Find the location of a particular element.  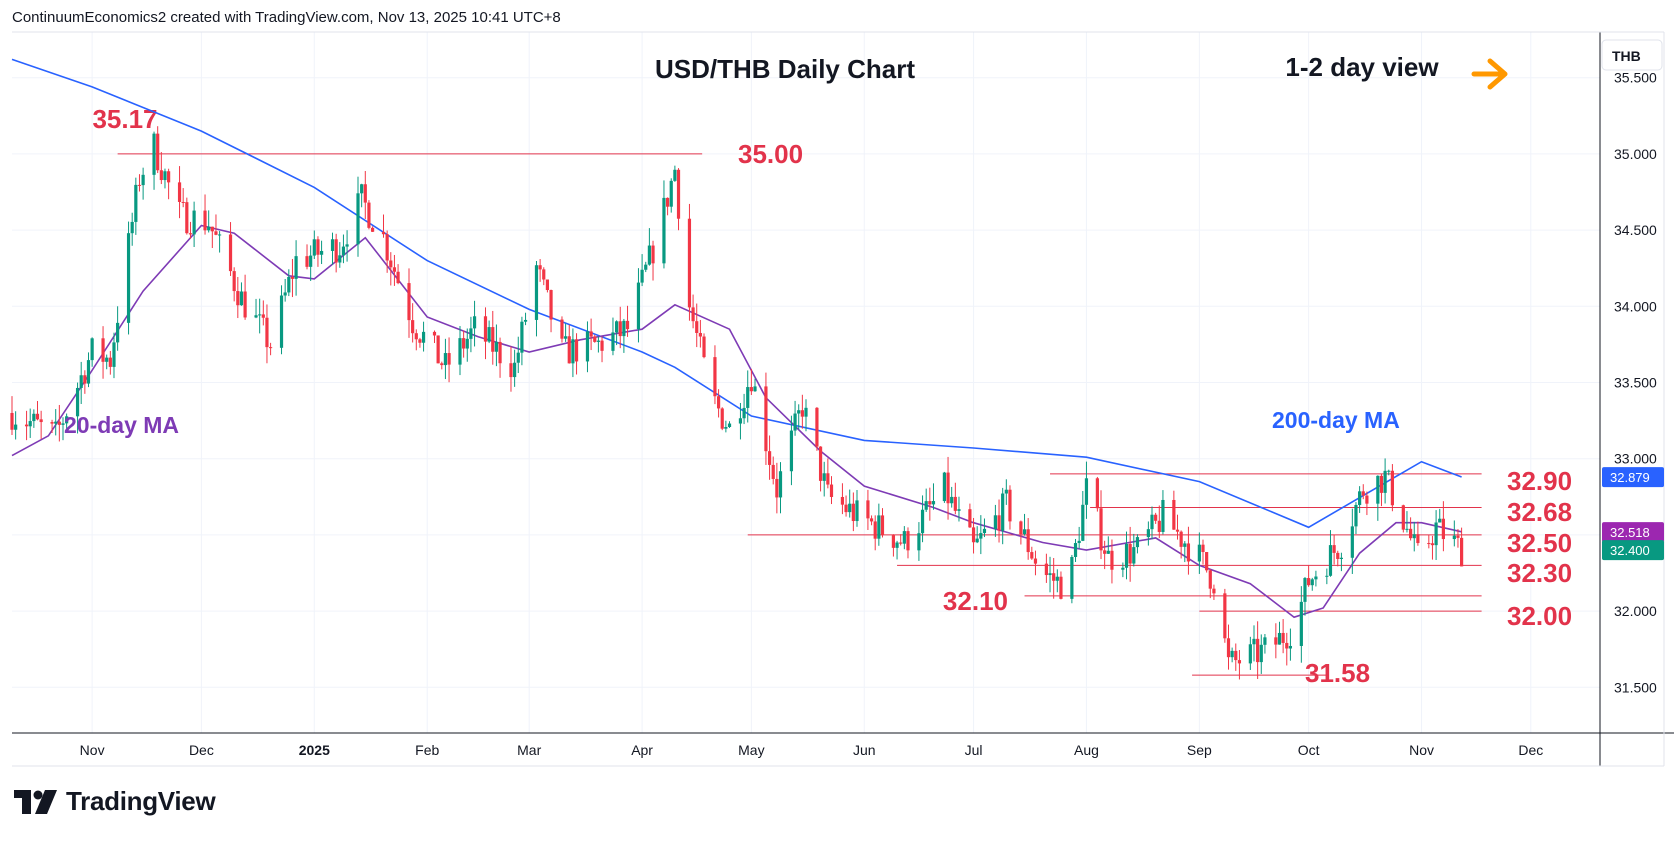

x-tick-label: Dec is located at coordinates (201, 750).